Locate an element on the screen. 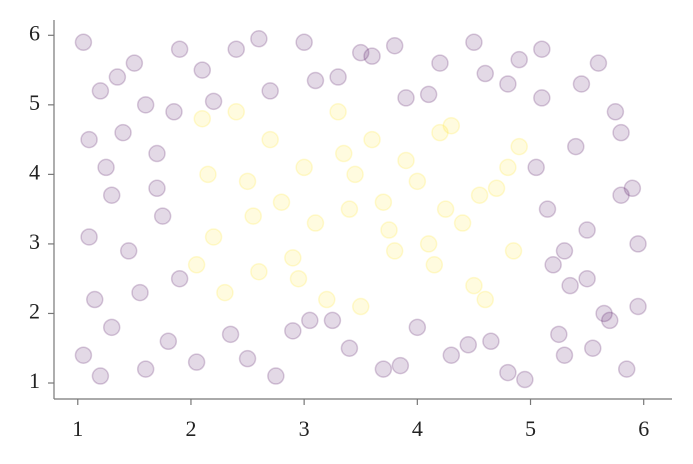 The height and width of the screenshot is (464, 693). y-tick-label: 2 is located at coordinates (34, 311).